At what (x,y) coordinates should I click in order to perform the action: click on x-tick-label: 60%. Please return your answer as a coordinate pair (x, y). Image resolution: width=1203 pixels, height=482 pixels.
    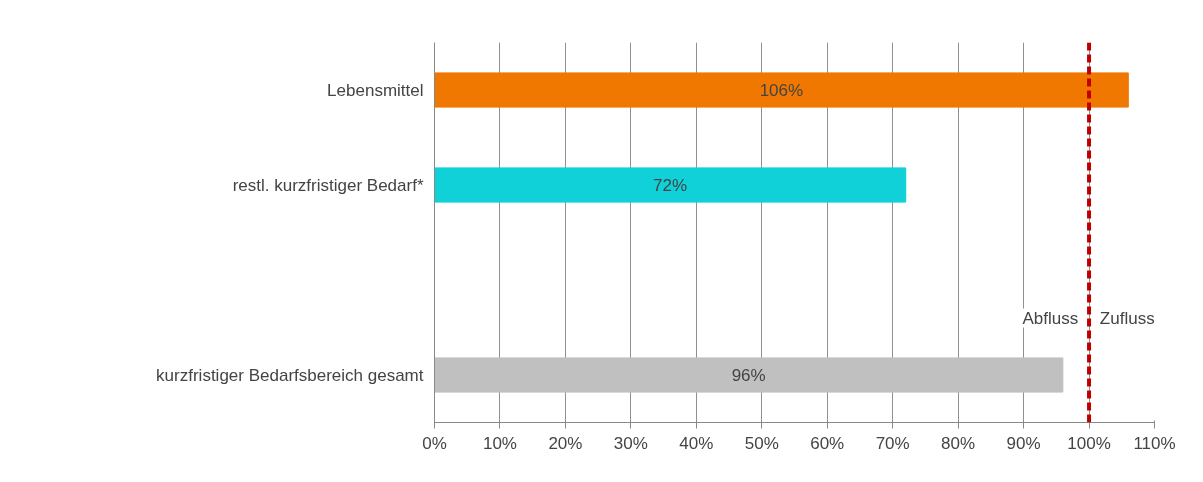
    Looking at the image, I should click on (827, 443).